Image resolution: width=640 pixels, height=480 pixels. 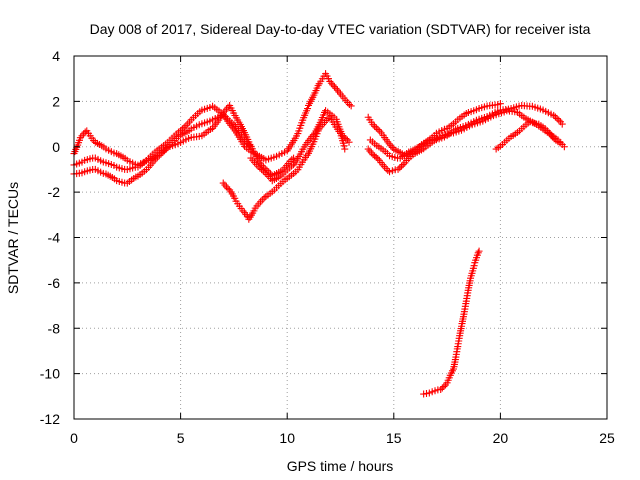 What do you see at coordinates (56, 56) in the screenshot?
I see `y-tick-label: 4` at bounding box center [56, 56].